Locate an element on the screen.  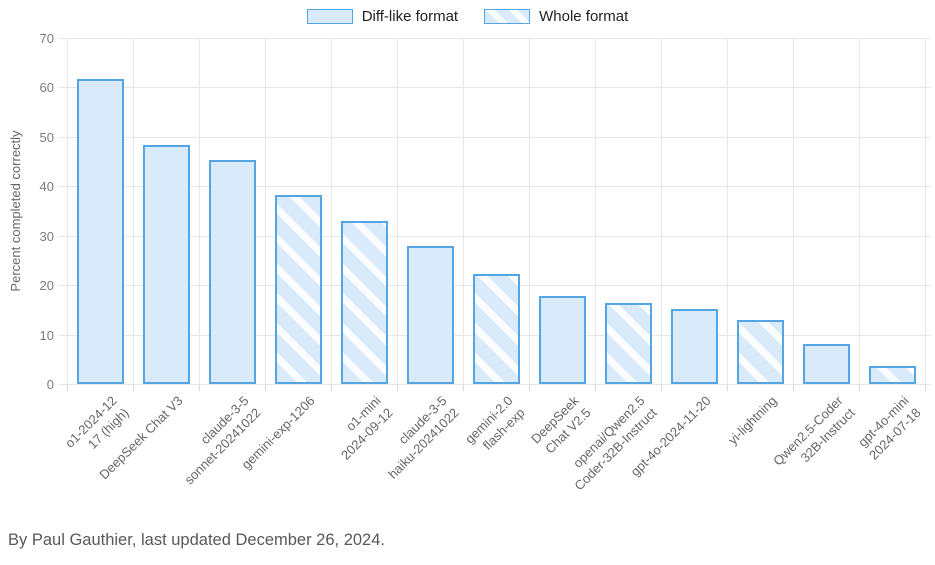
y-axis-tick-label: 40 is located at coordinates (46, 187).